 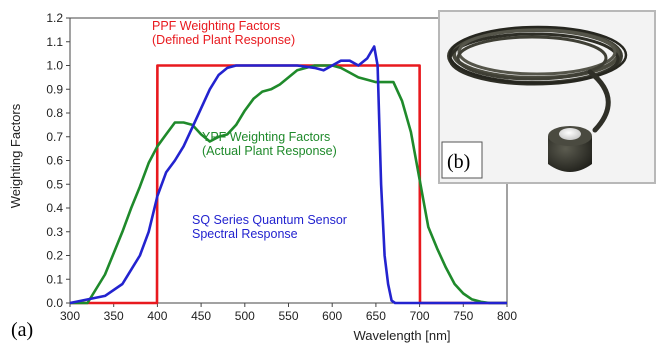 I want to click on x-tick-label: 500, so click(x=245, y=316).